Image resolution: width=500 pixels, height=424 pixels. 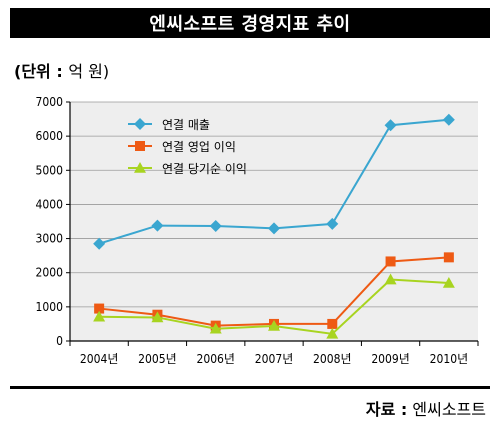 I want to click on chart-title-bar: 엔씨소프트 경영지표 추이, so click(x=250, y=23).